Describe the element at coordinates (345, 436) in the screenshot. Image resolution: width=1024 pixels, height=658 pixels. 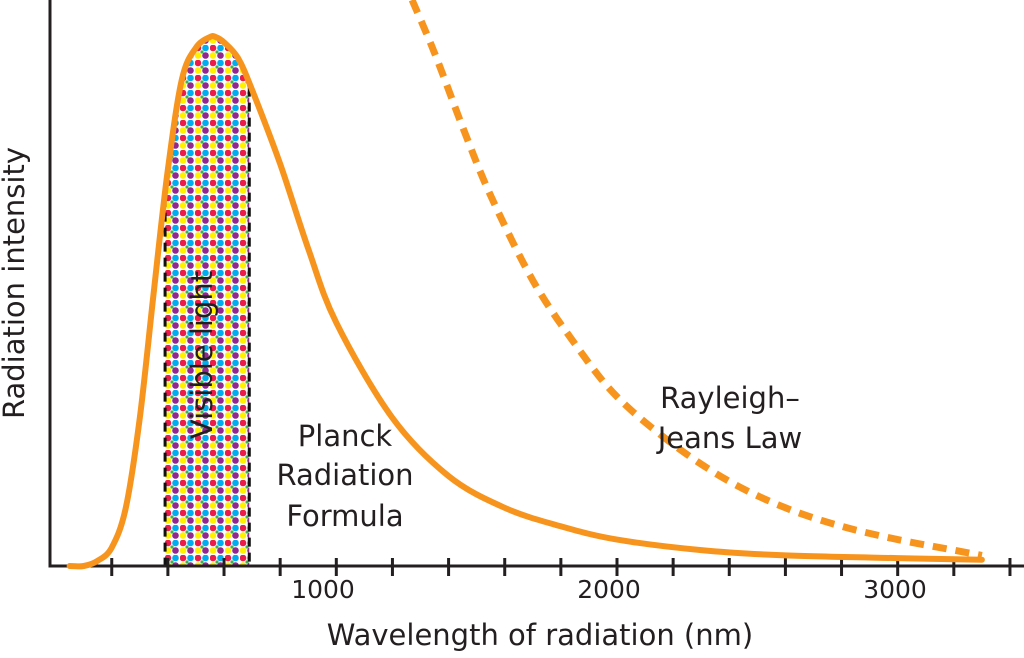
I see `planck-annotation-line: Planck` at that location.